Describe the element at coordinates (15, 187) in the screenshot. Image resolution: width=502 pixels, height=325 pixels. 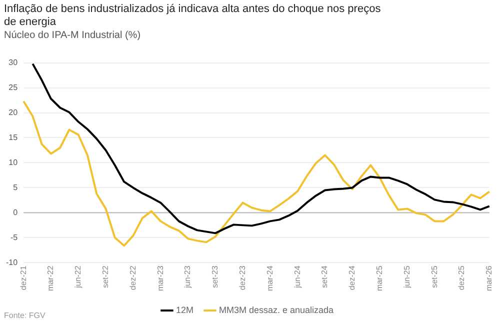
I see `y-tick-label: 5` at that location.